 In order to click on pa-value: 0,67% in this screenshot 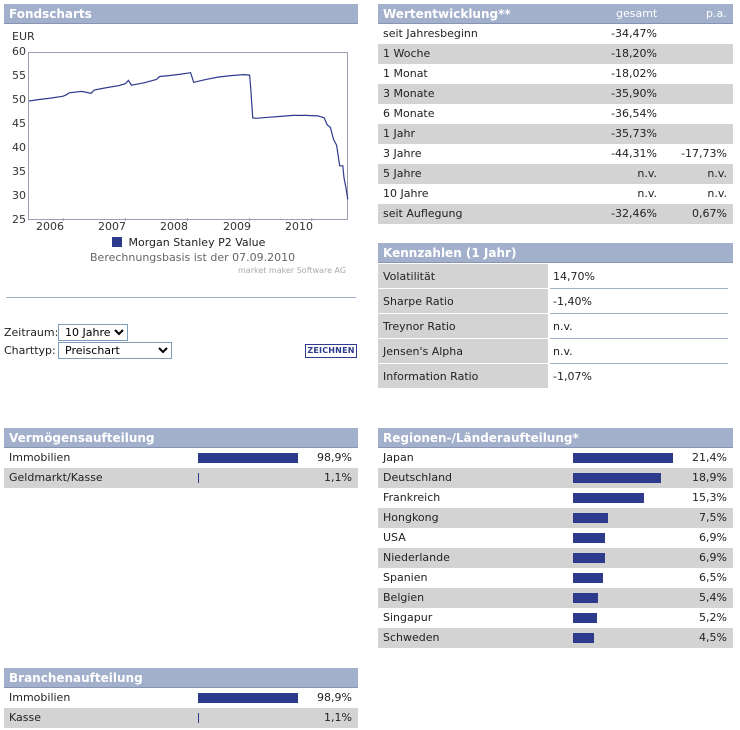, I will do `click(709, 213)`.